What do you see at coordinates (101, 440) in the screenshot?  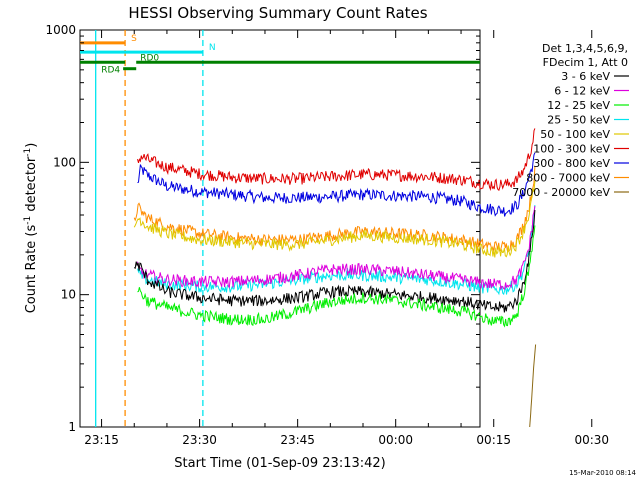 I see `x-tick-label: 23:15` at bounding box center [101, 440].